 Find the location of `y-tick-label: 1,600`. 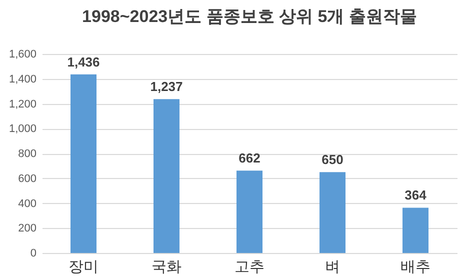

y-tick-label: 1,600 is located at coordinates (22, 54).